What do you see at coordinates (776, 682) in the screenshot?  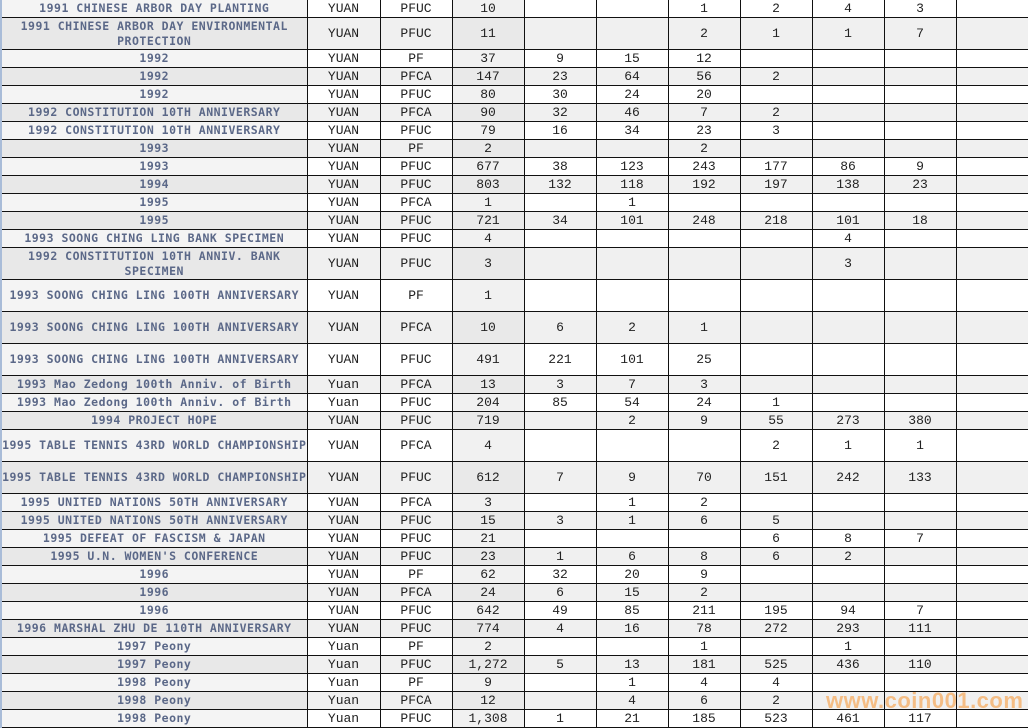 I see `grade-col-4-cell: 4` at bounding box center [776, 682].